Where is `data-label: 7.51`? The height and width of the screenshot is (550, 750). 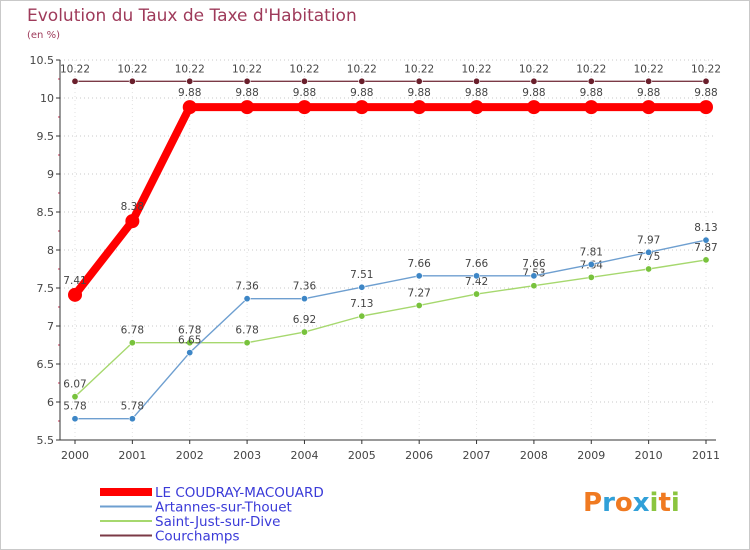 data-label: 7.51 is located at coordinates (361, 275).